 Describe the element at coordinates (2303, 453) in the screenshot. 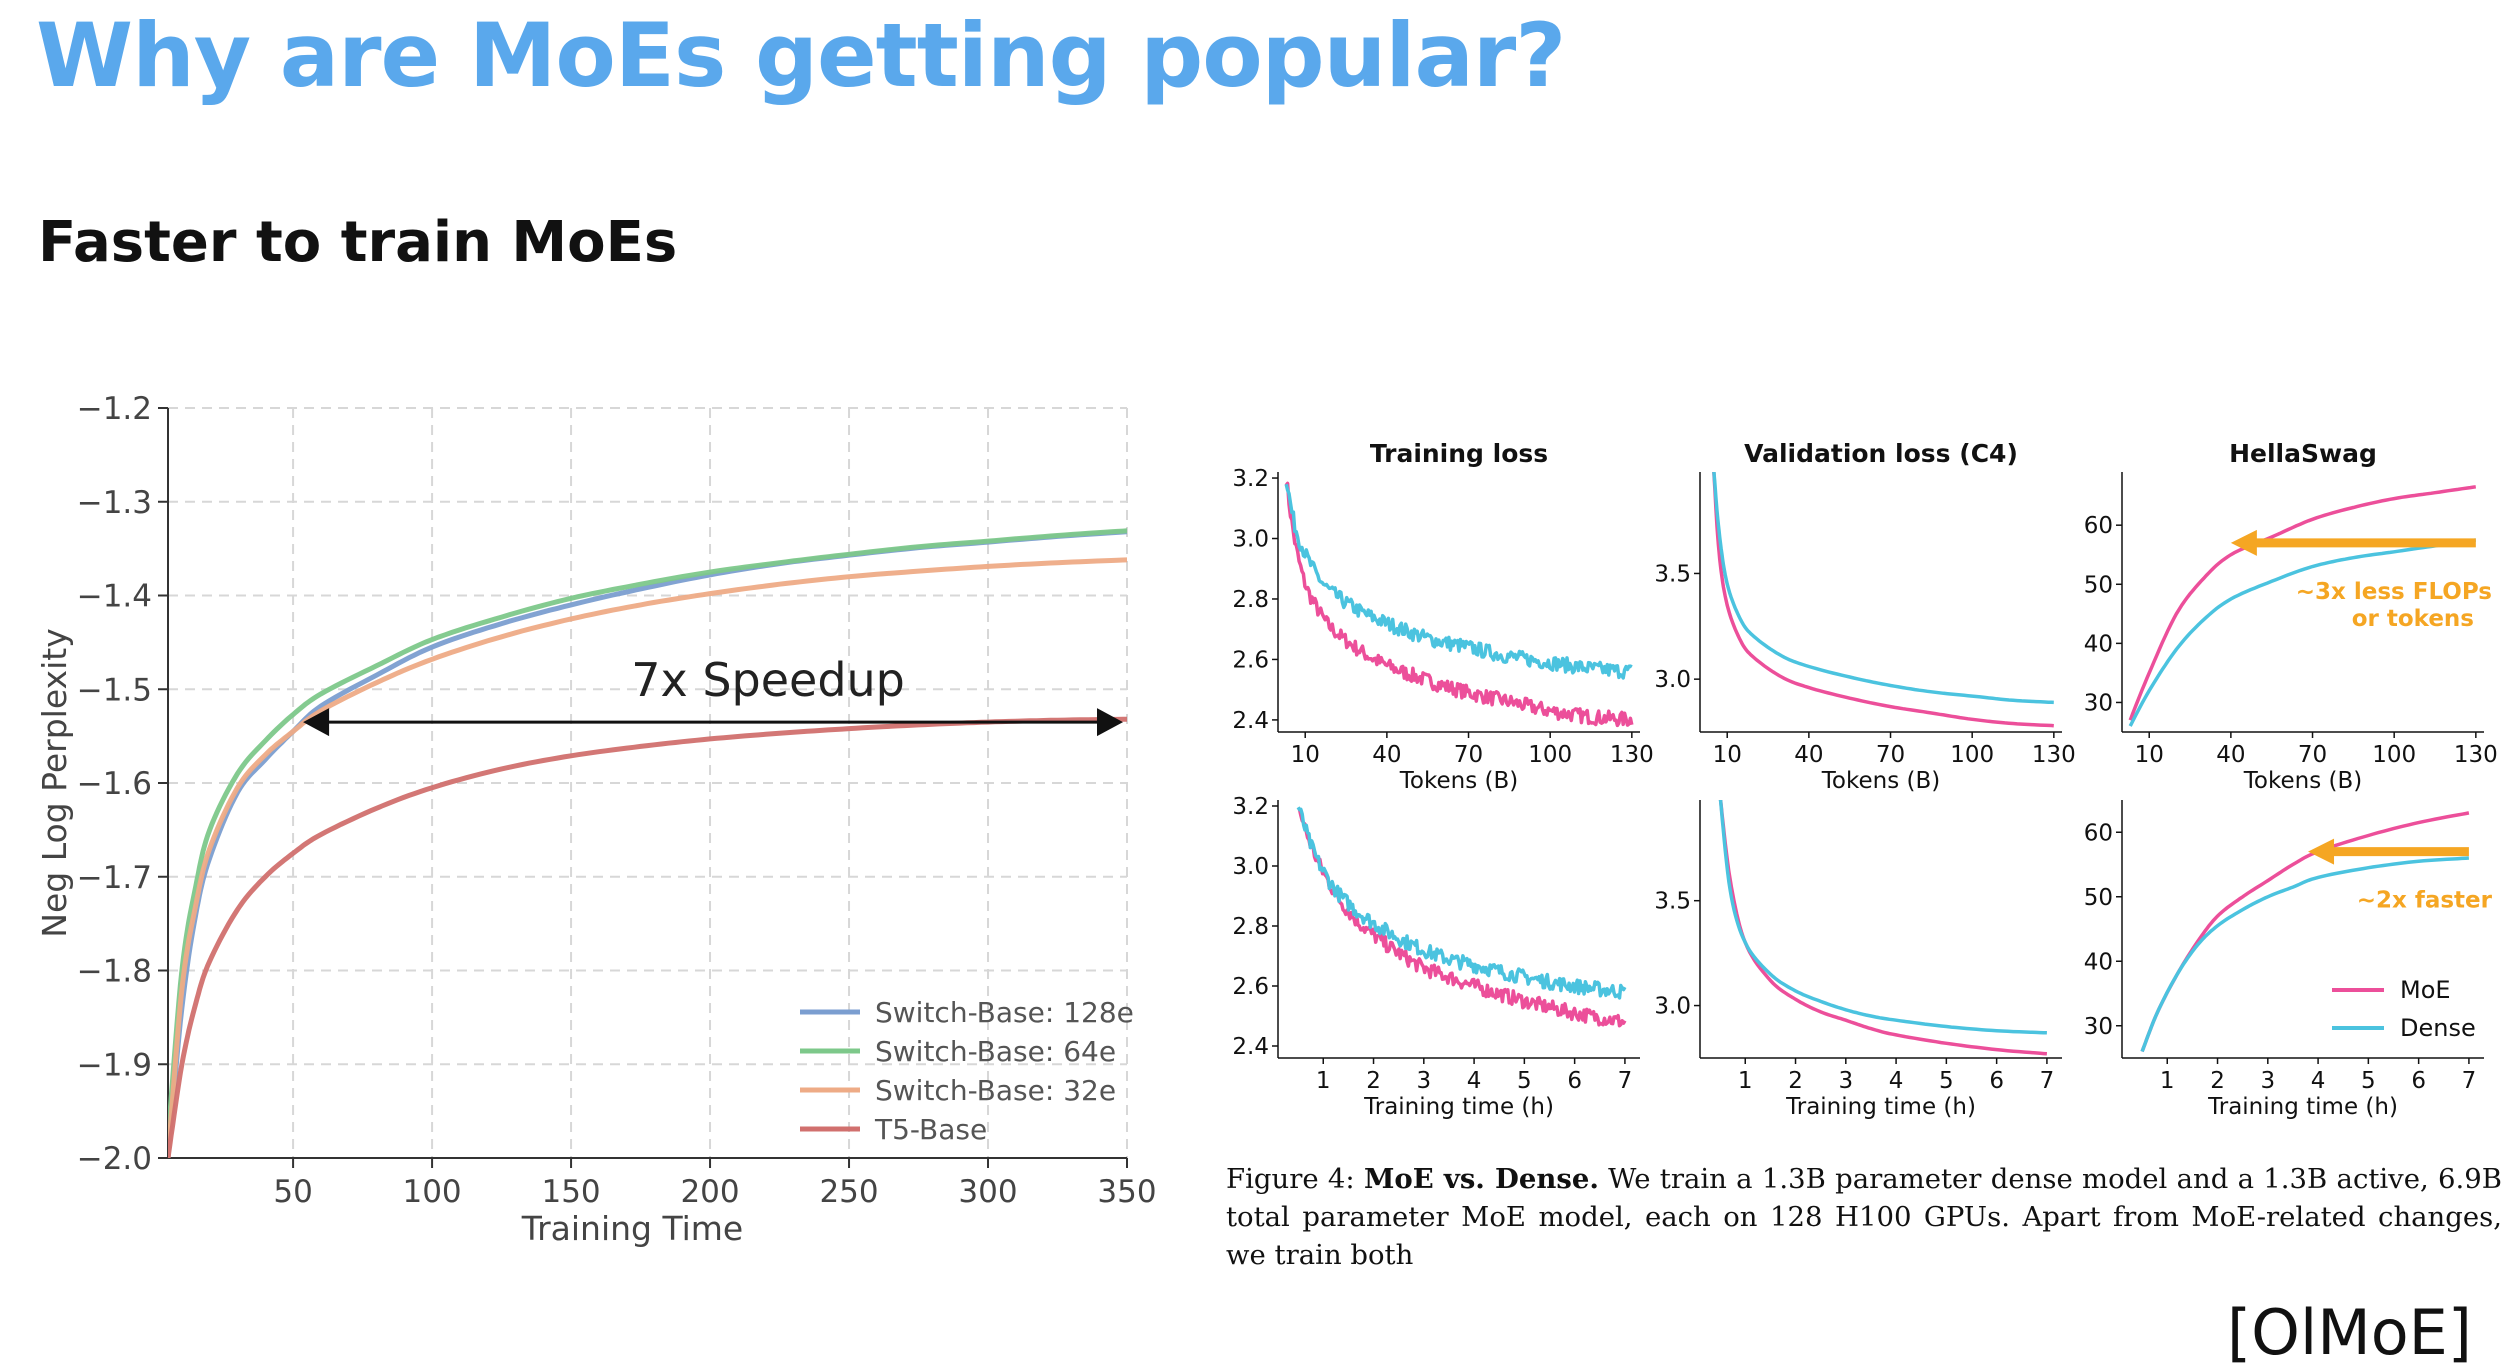

I see `panel-title: HellaSwag` at that location.